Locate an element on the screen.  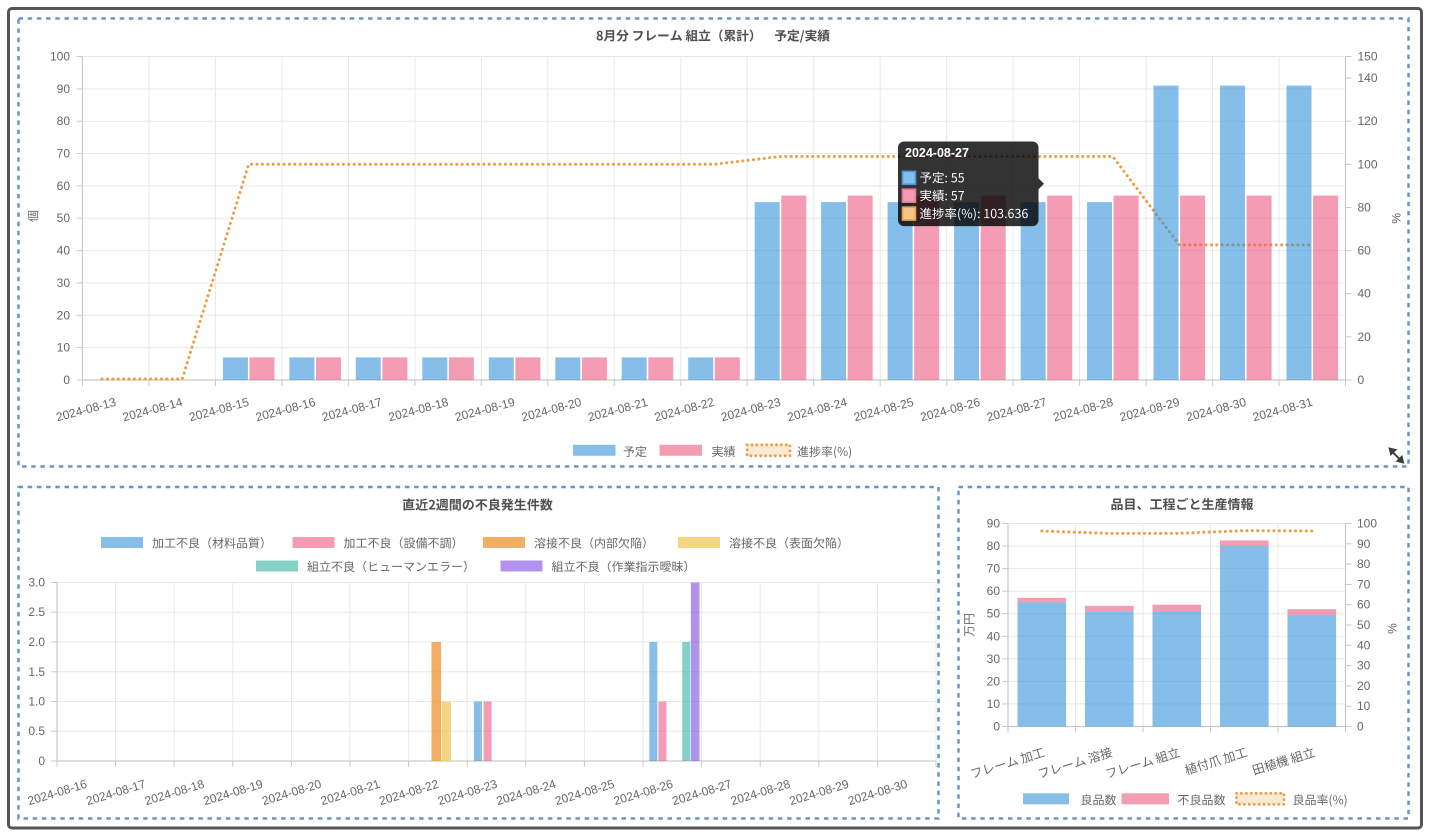
svg-text: 1.5 is located at coordinates (36, 672).